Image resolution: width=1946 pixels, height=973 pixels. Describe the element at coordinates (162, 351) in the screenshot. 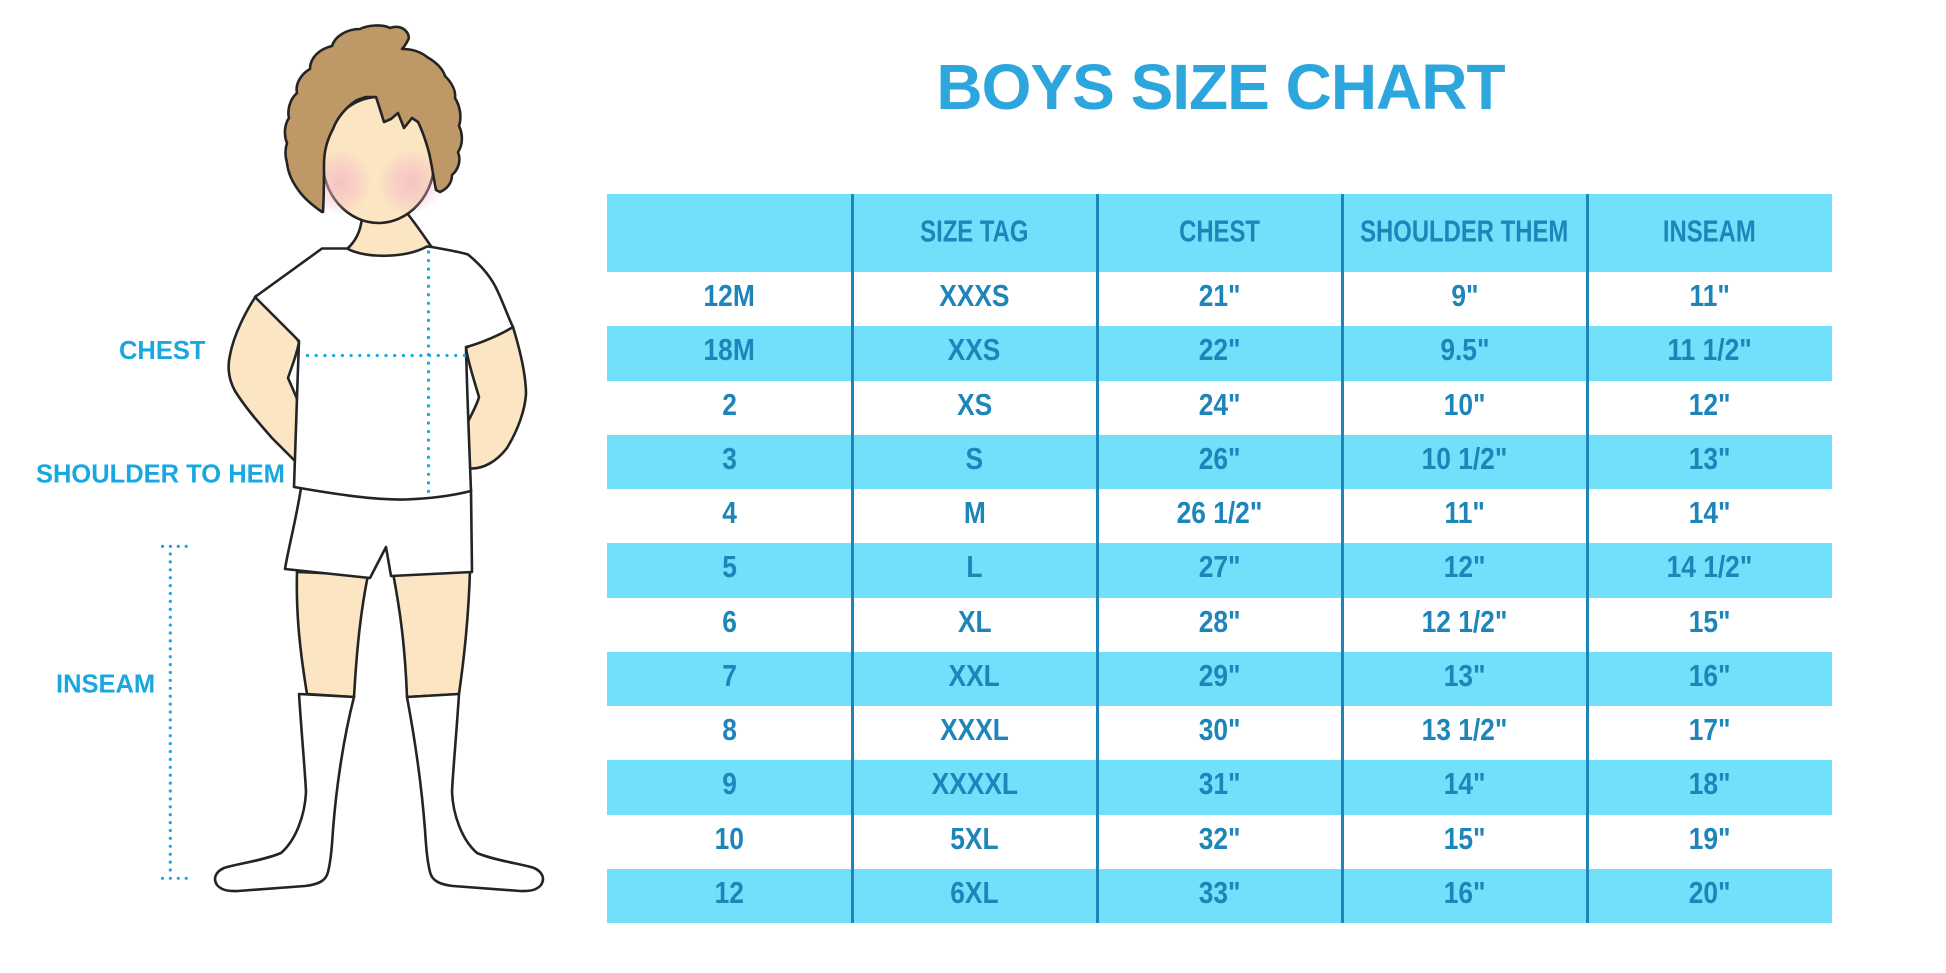

I see `svg-text: CHEST` at that location.